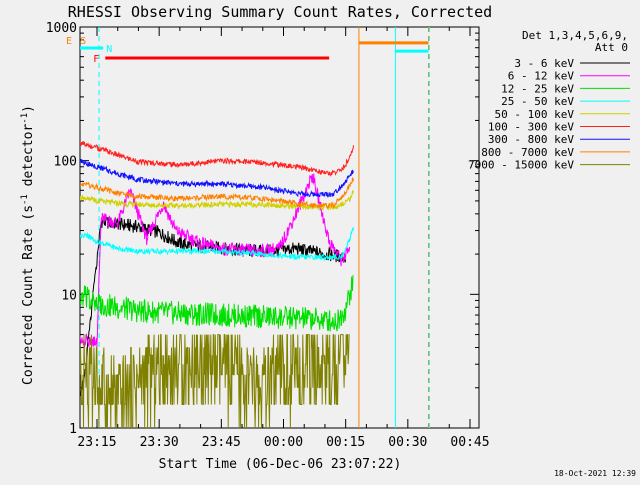  I want to click on svg-text:Corrected Count Rate (s-1 dete: Corrected Count Rate (s-1 detector-1), so click(28, 245).